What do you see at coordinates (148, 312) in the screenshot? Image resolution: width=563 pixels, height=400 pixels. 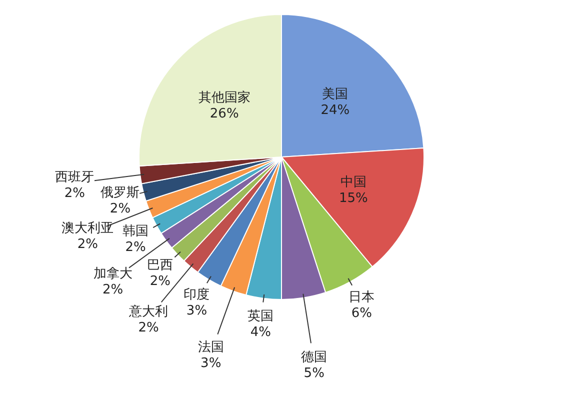 I see `slice-label: 意大利` at bounding box center [148, 312].